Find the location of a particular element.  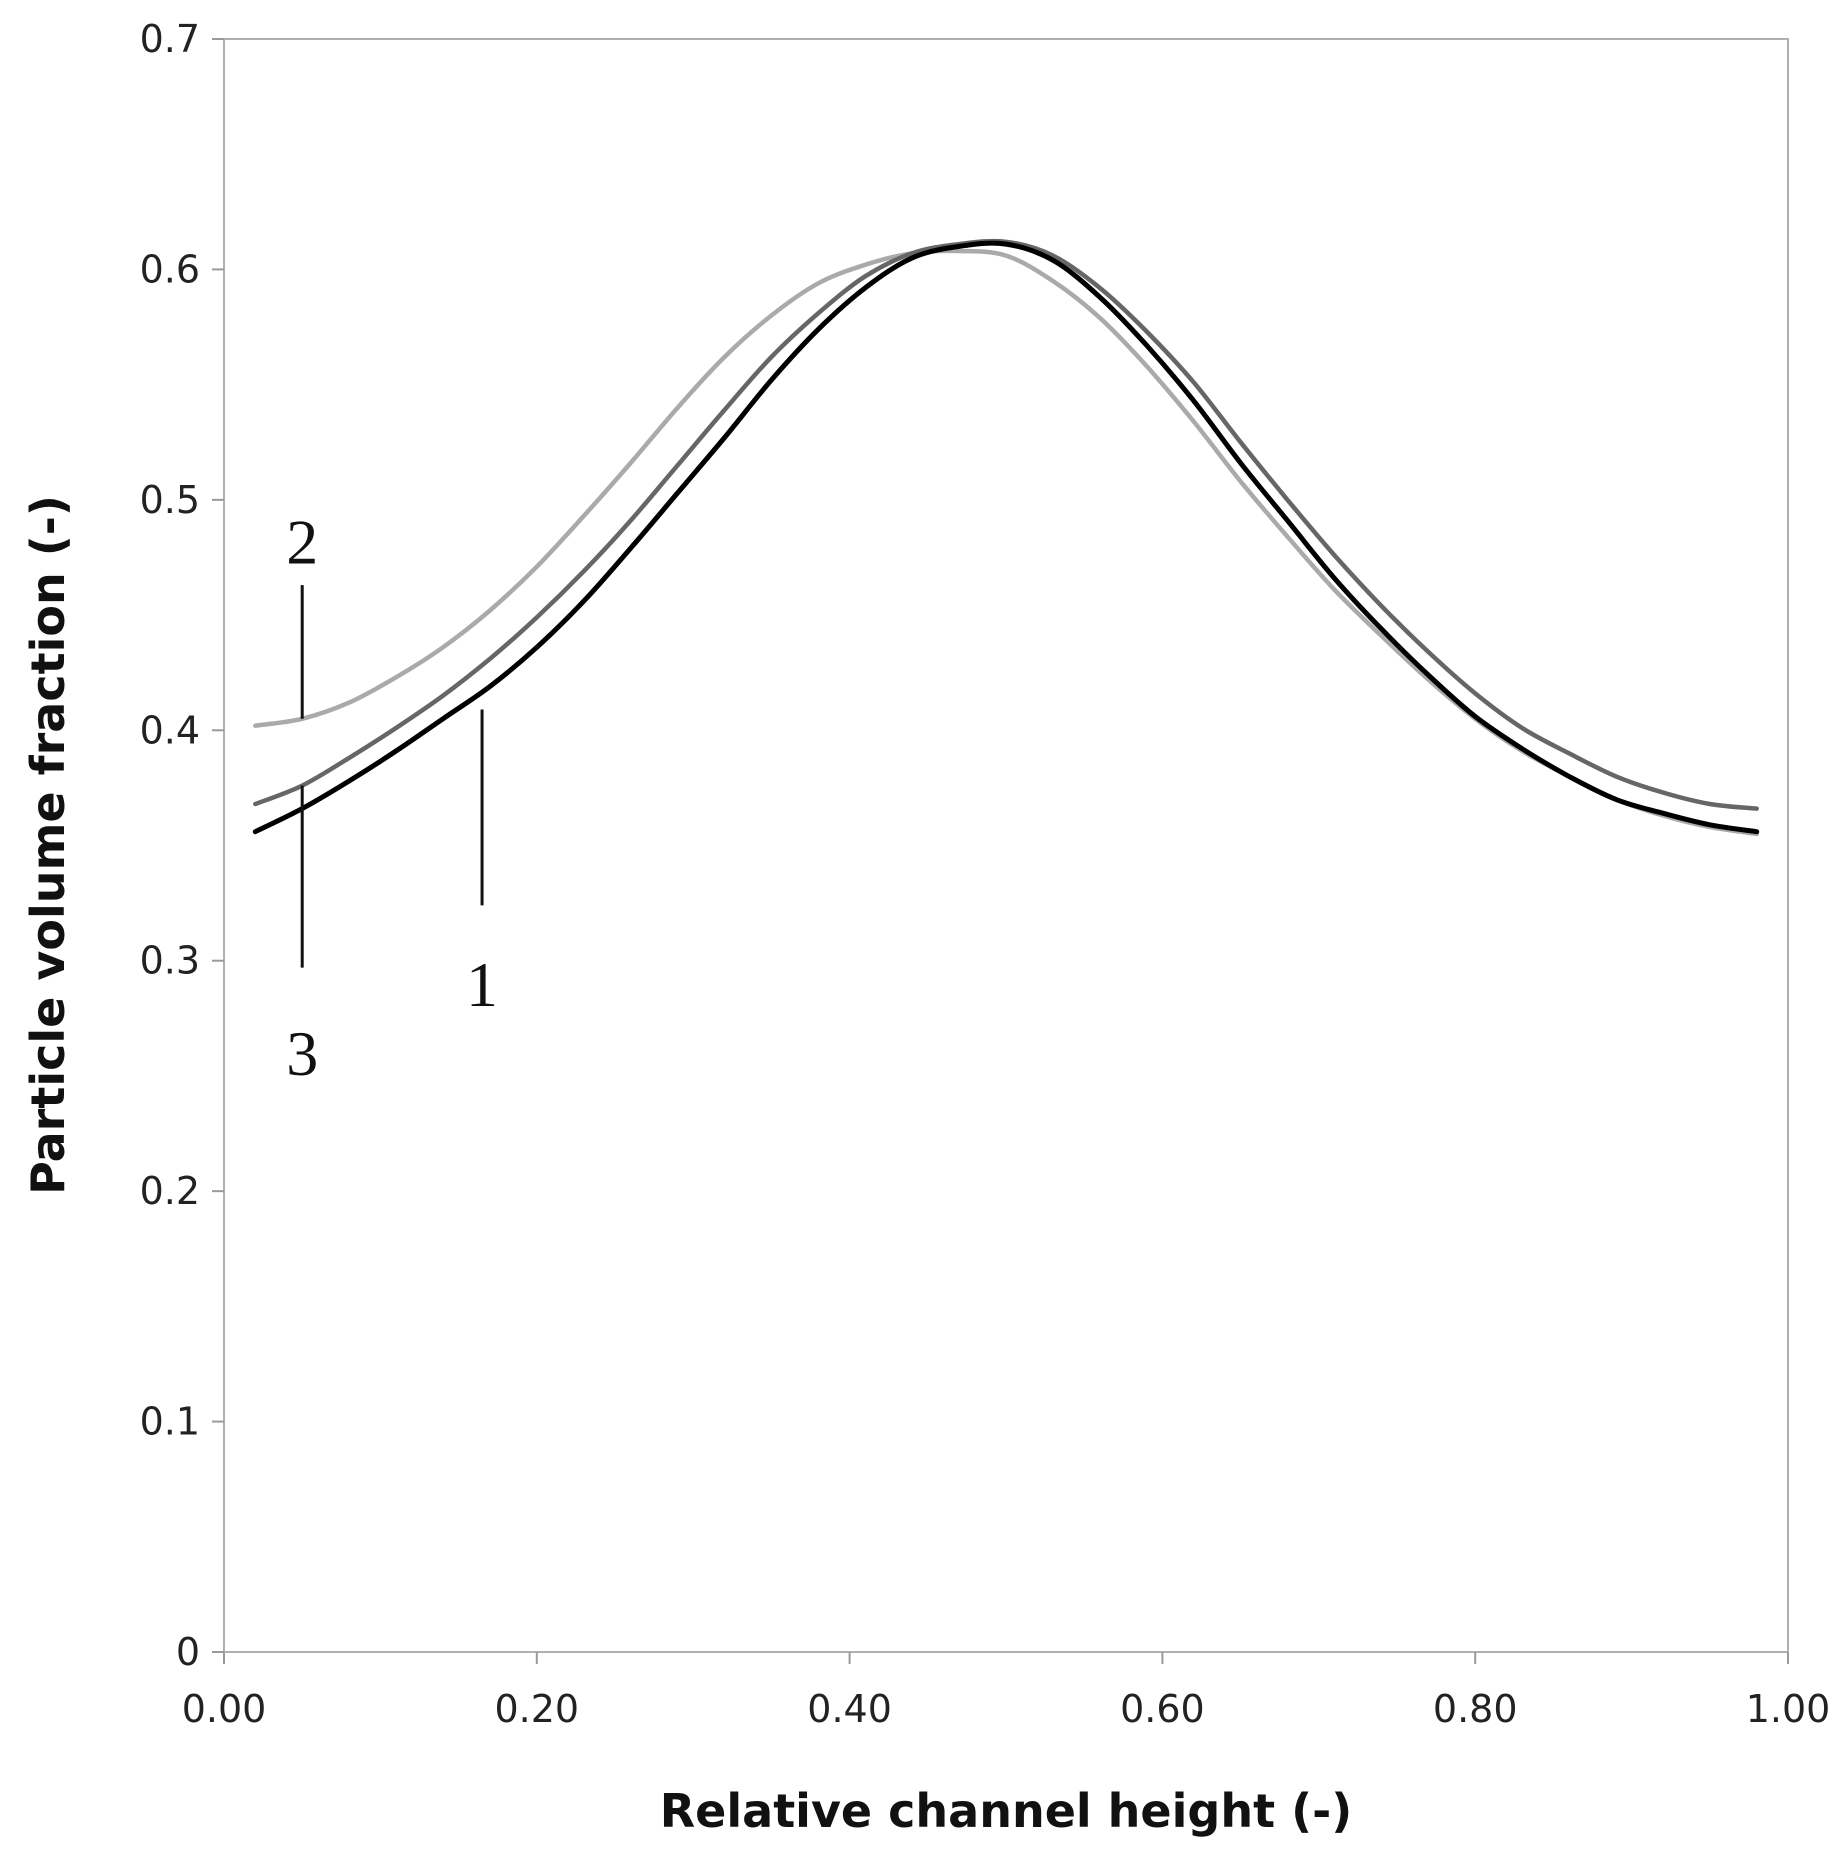

x-tick-label: 0.40 is located at coordinates (849, 1709).